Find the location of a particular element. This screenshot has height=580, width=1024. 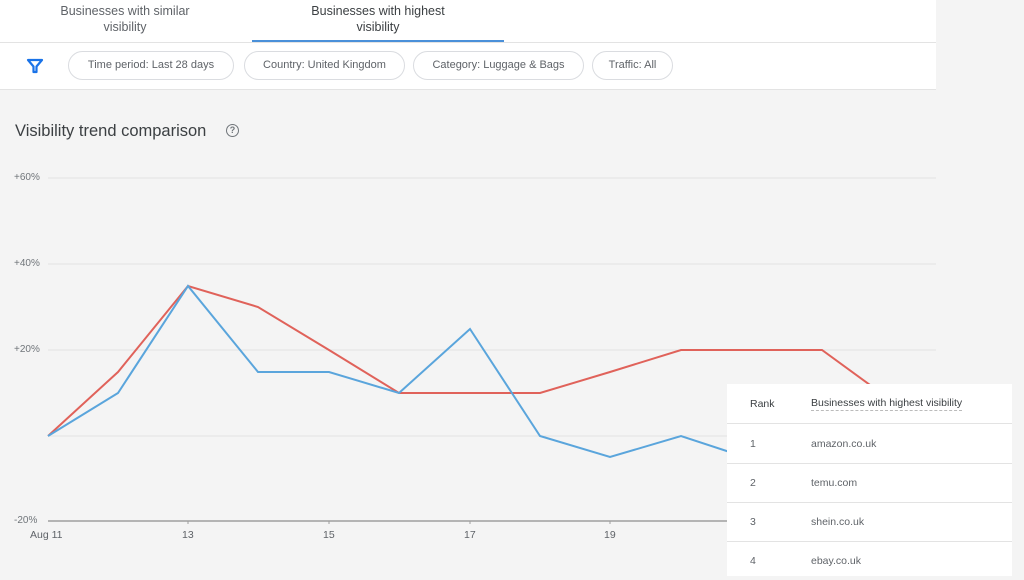

tab-highest-visibility: Businesses with highest visibility is located at coordinates (378, 21).